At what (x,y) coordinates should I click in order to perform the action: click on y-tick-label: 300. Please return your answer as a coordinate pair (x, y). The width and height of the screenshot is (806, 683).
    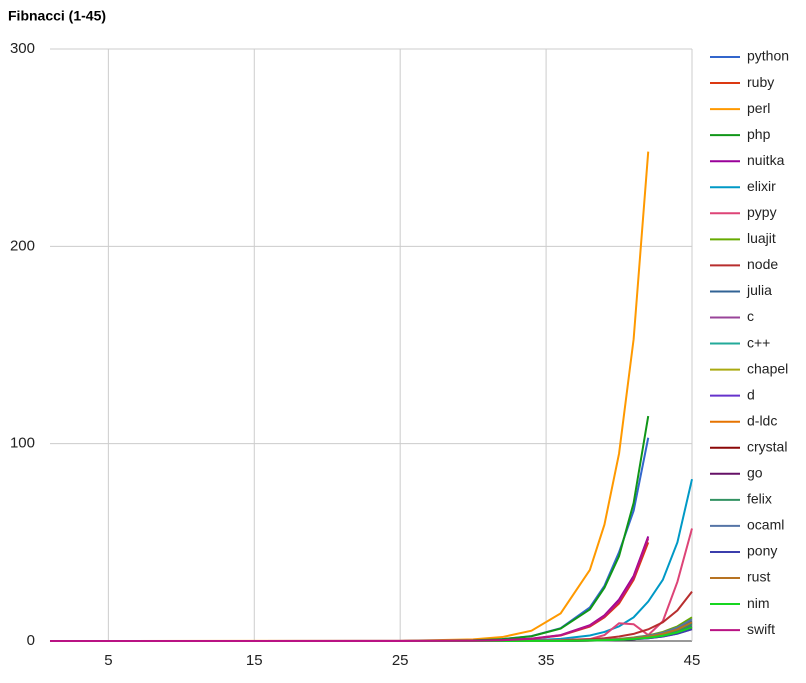
    Looking at the image, I should click on (22, 48).